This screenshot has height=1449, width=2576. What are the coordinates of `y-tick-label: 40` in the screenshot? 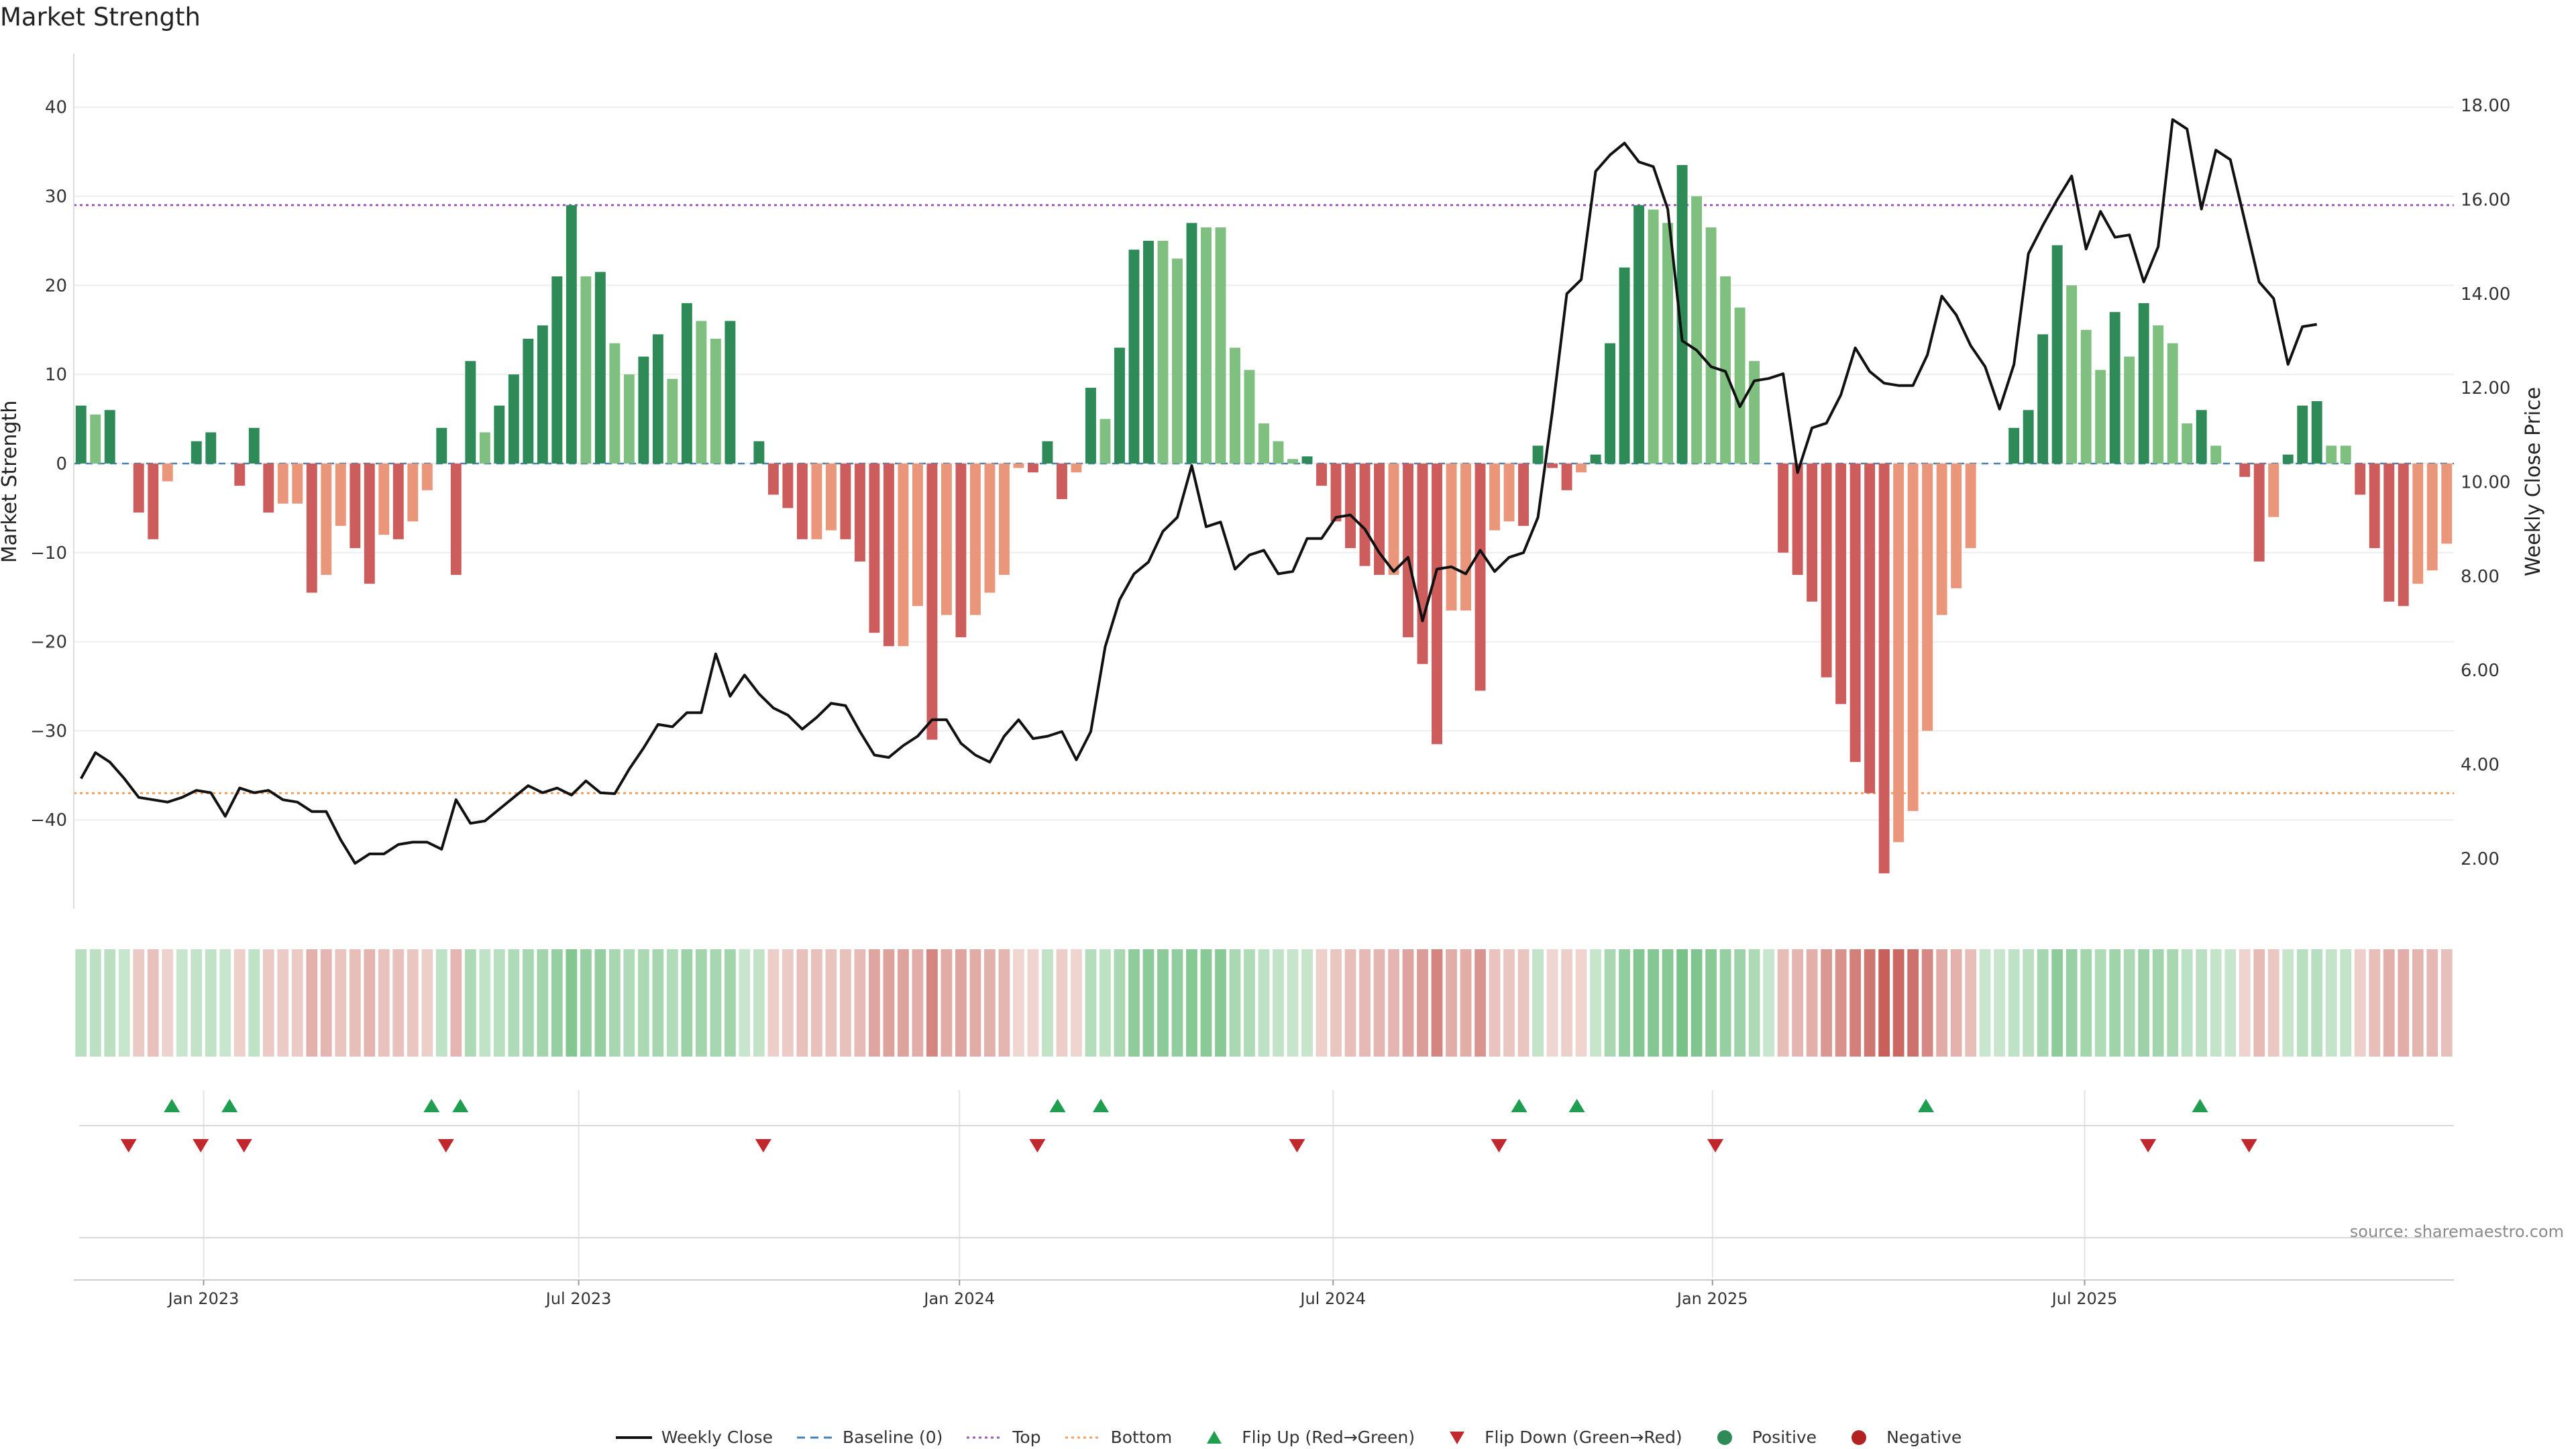 It's located at (56, 108).